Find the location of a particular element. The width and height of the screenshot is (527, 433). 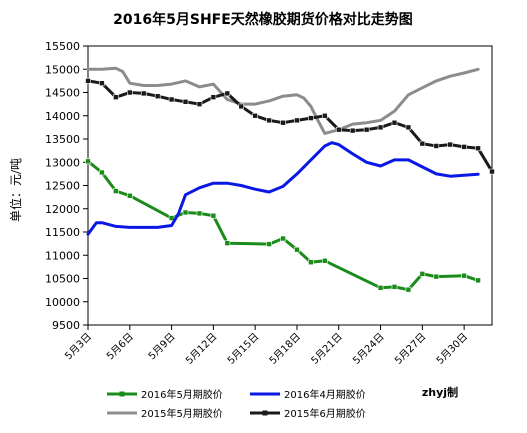

y-tick-label: 14500 is located at coordinates (62, 93).